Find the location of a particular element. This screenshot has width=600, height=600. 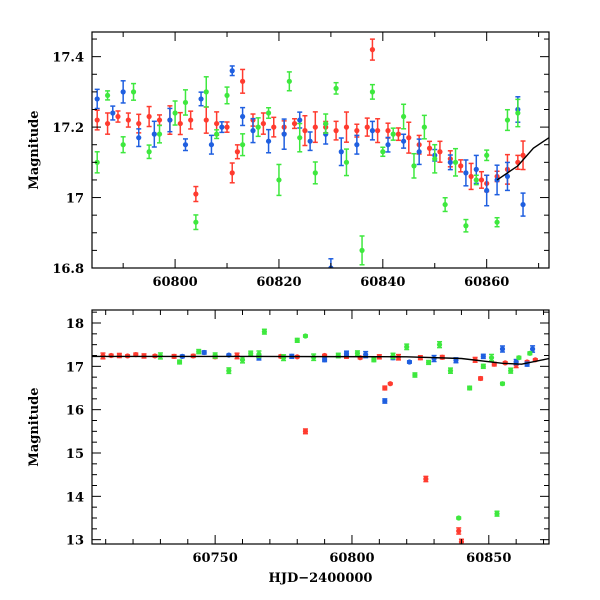

x-tick-label: 60820 is located at coordinates (278, 282).